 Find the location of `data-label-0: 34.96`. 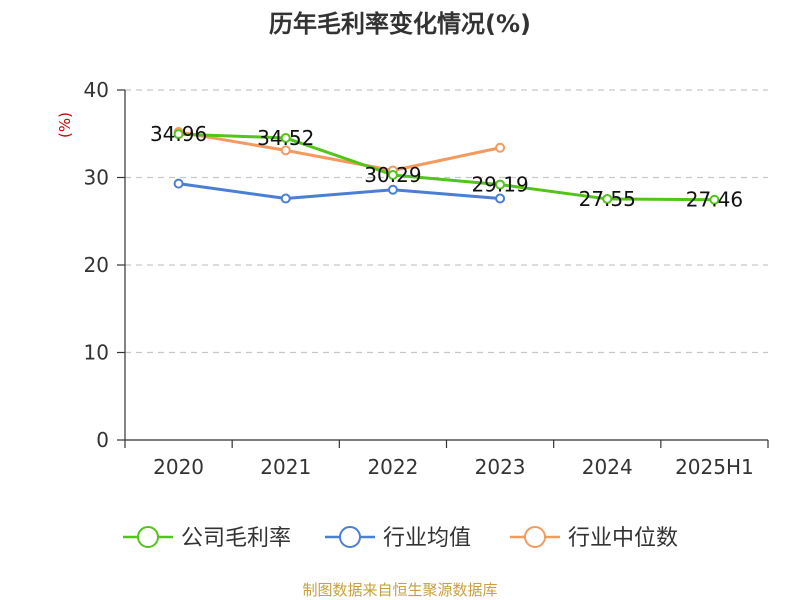

data-label-0: 34.96 is located at coordinates (178, 134).